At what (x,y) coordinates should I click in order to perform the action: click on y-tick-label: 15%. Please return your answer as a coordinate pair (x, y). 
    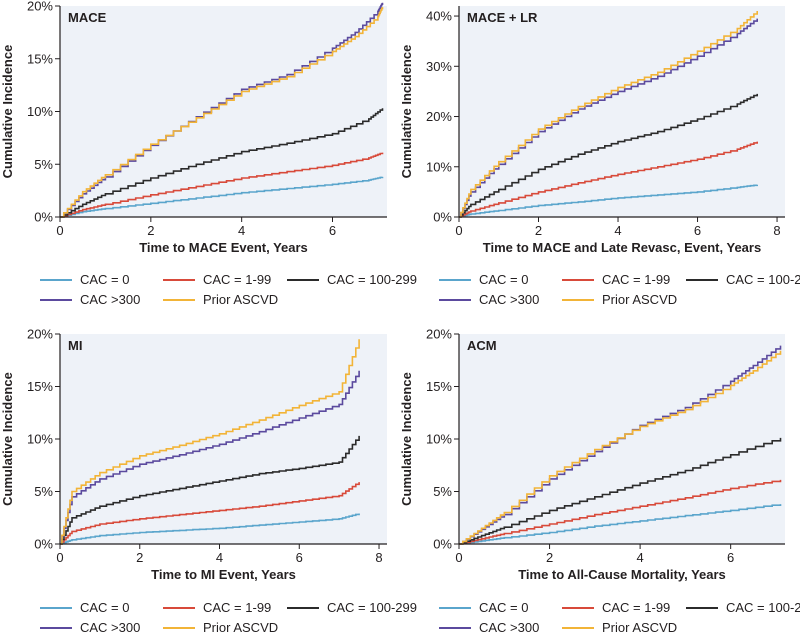
    Looking at the image, I should click on (439, 386).